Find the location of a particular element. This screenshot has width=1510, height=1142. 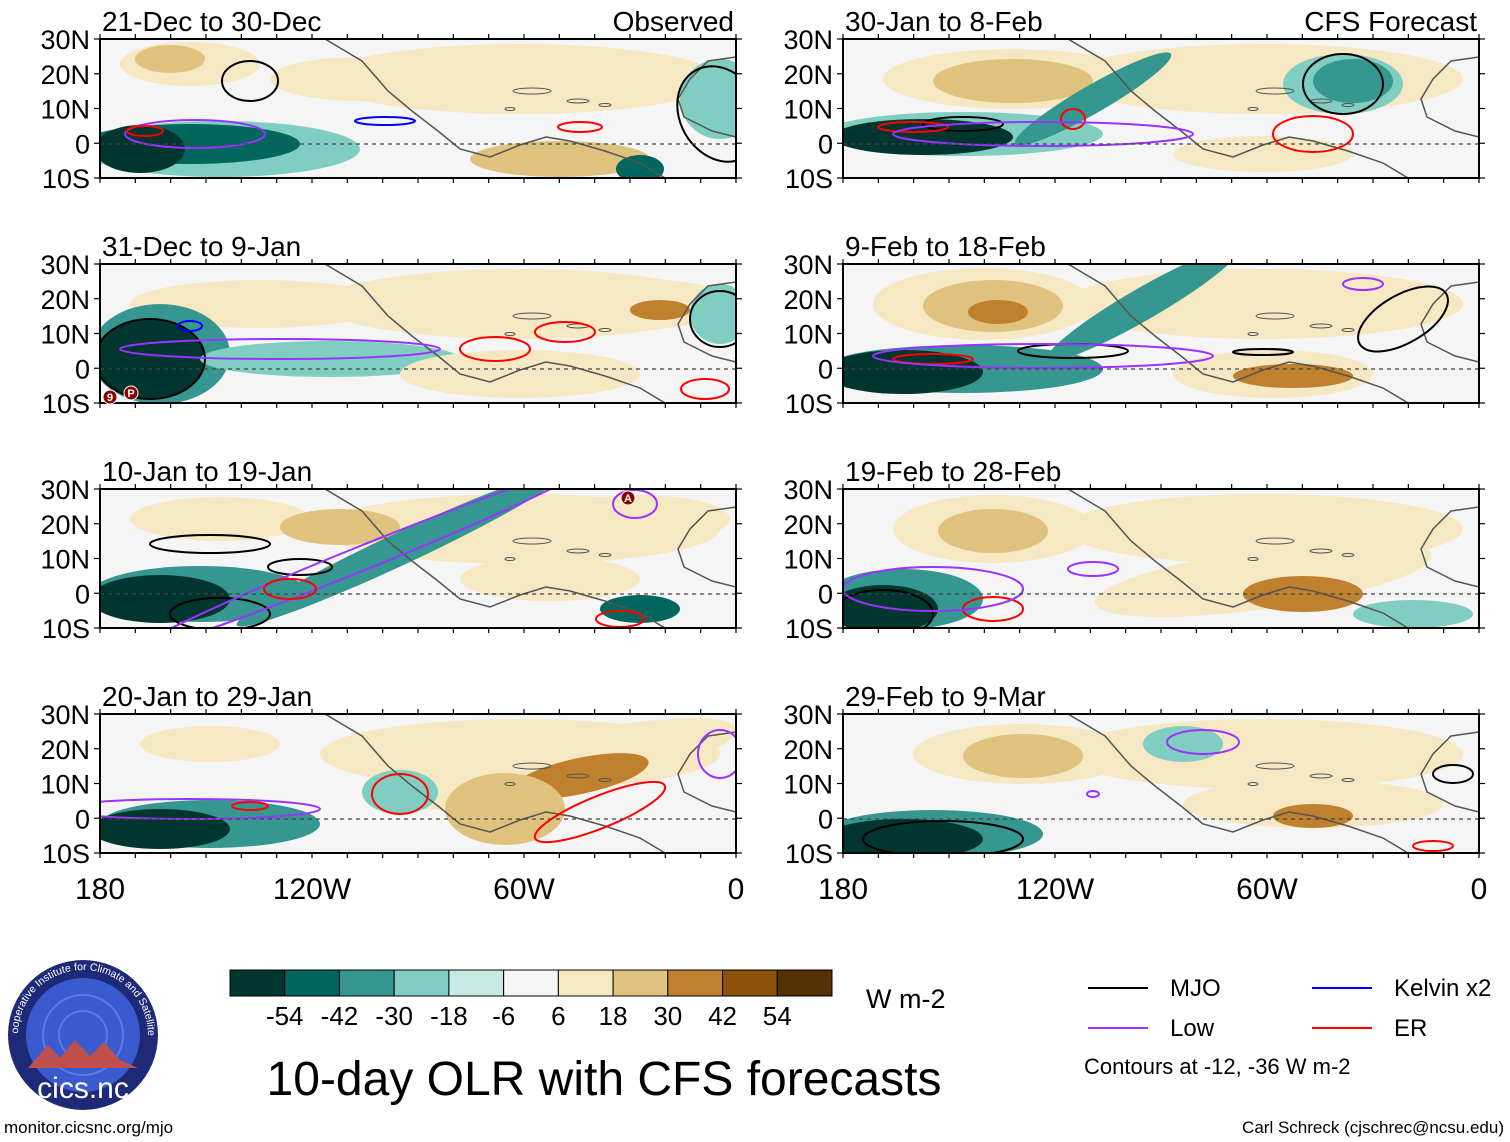

colorbar-label: -6 is located at coordinates (503, 1016).